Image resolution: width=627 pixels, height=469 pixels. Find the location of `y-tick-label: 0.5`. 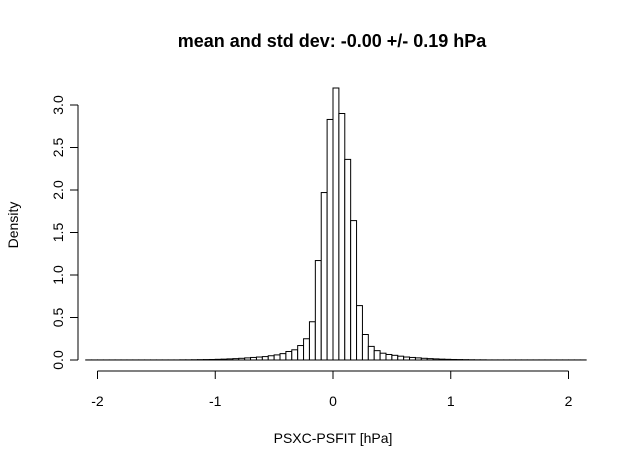

y-tick-label: 0.5 is located at coordinates (58, 318).